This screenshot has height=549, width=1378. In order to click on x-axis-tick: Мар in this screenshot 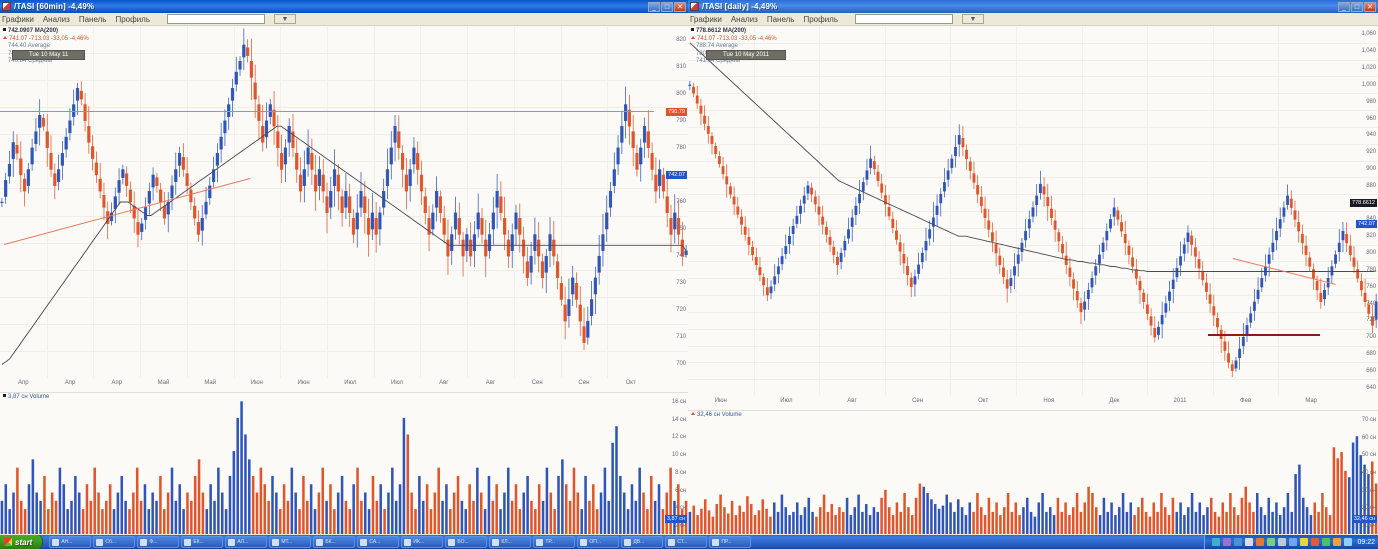, I will do `click(1311, 401)`.